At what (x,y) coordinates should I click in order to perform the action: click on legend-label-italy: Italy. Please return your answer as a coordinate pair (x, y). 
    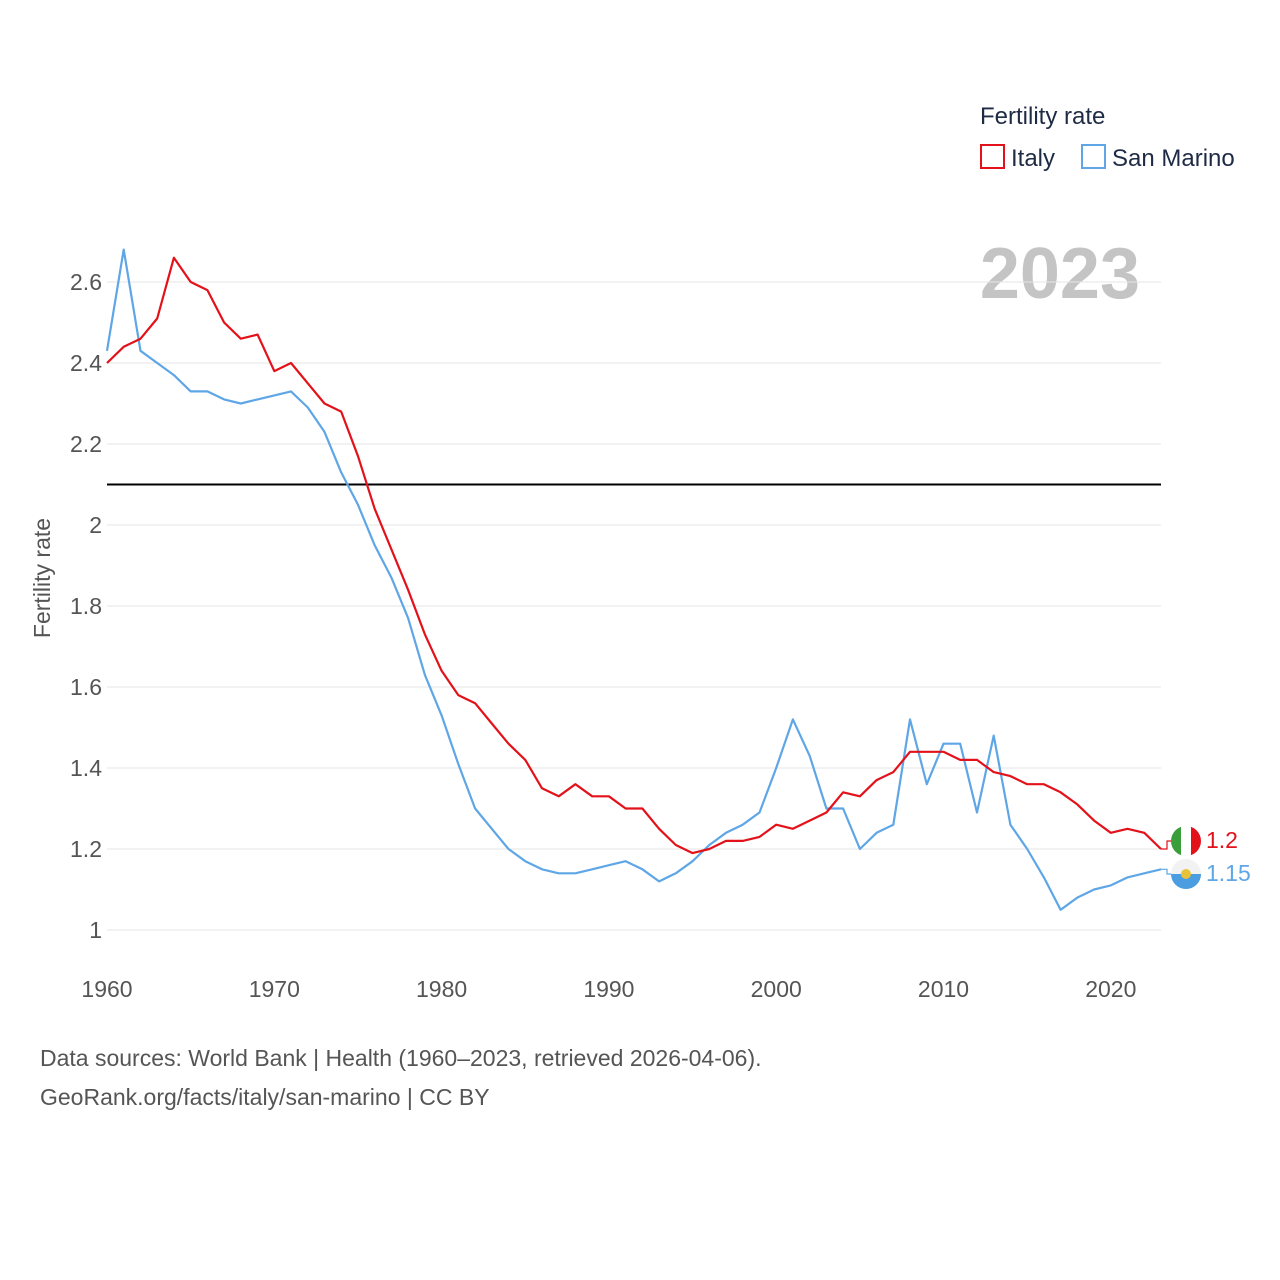
    Looking at the image, I should click on (1033, 158).